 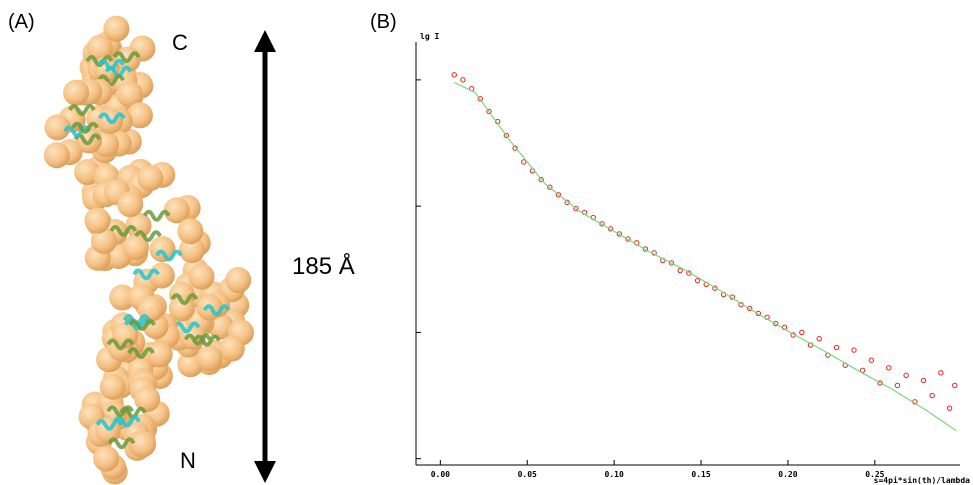 What do you see at coordinates (787, 474) in the screenshot?
I see `x-tick-label: 0.20` at bounding box center [787, 474].